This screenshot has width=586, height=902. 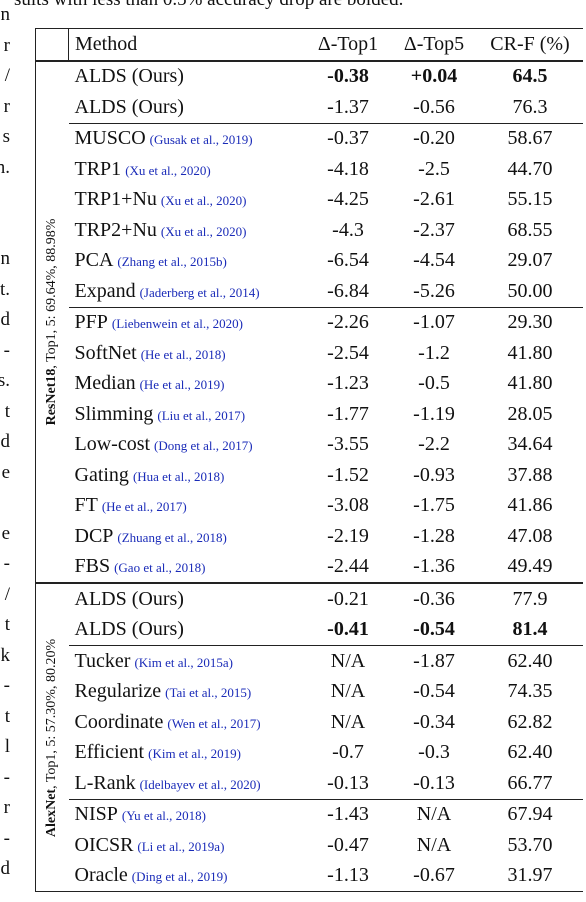 I want to click on method-name: Low-cost, so click(x=112, y=444).